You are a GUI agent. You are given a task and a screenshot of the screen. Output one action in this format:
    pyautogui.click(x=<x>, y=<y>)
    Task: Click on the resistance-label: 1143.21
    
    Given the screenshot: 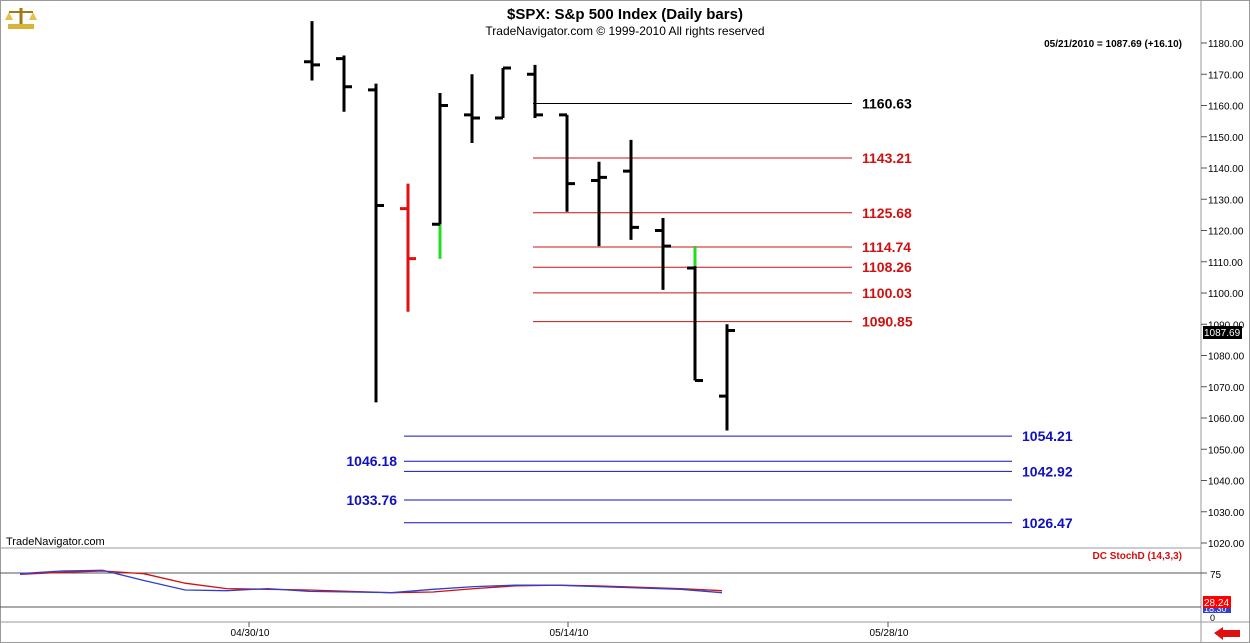 What is the action you would take?
    pyautogui.click(x=887, y=158)
    